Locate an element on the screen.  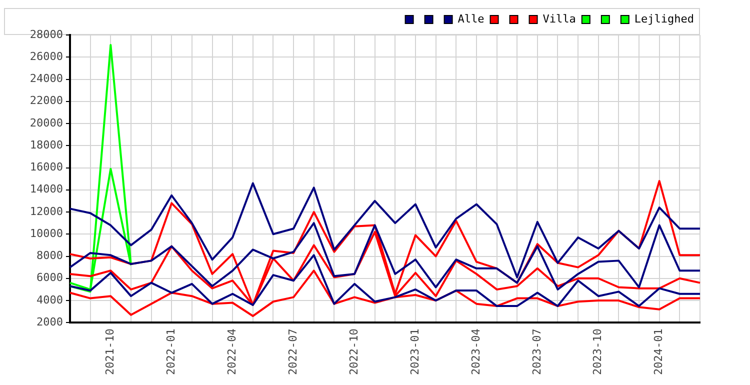
y-tick-label: 2000 is located at coordinates (49, 322).